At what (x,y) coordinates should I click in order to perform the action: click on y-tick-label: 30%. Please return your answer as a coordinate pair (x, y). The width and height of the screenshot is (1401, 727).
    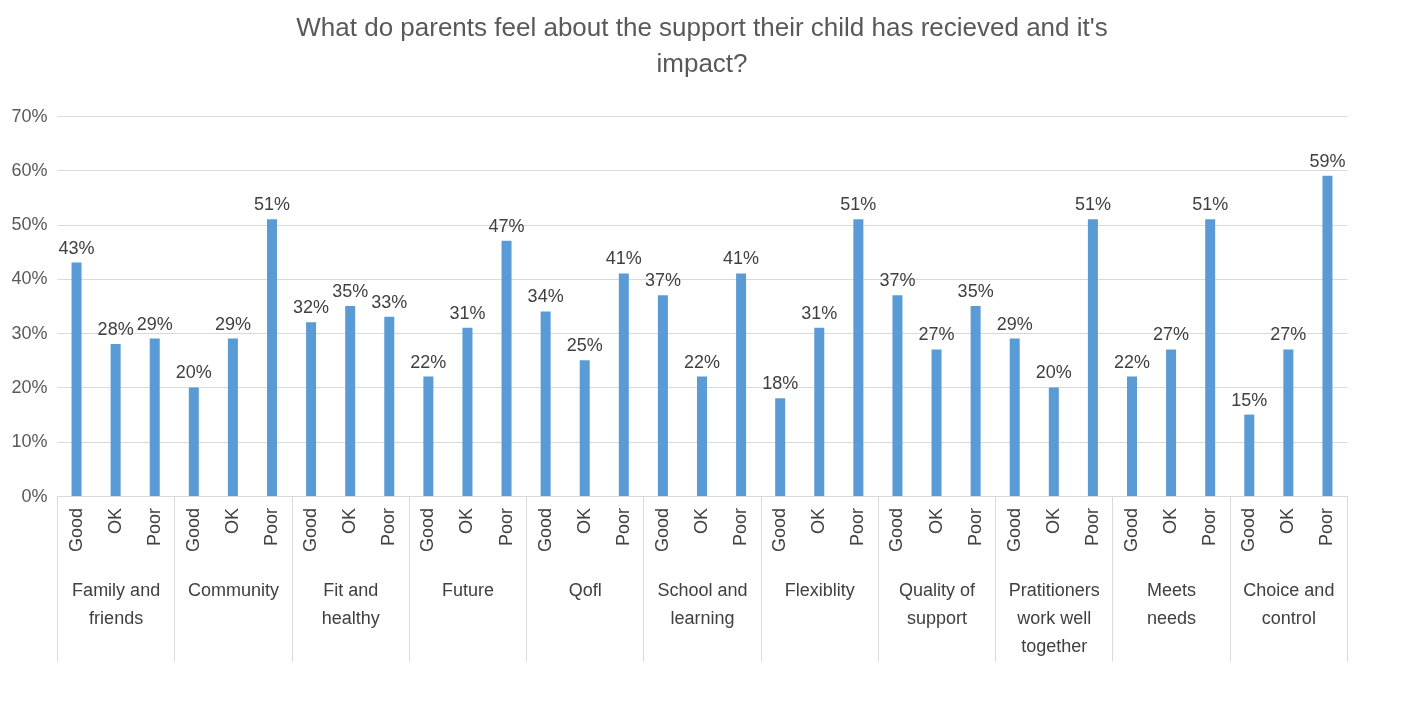
    Looking at the image, I should click on (29, 332).